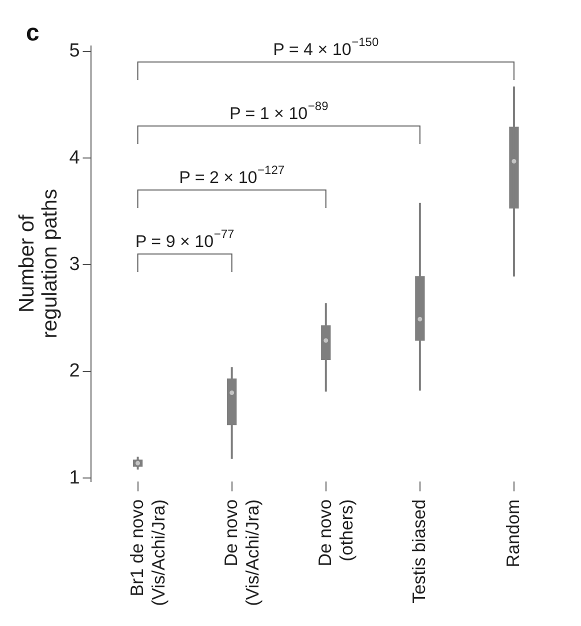  I want to click on y-tick-label: 3, so click(74, 264).